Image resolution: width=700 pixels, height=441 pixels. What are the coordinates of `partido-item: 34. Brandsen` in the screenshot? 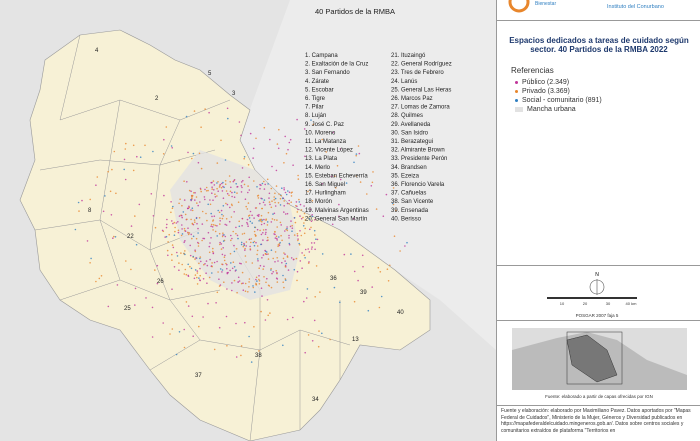 It's located at (409, 168).